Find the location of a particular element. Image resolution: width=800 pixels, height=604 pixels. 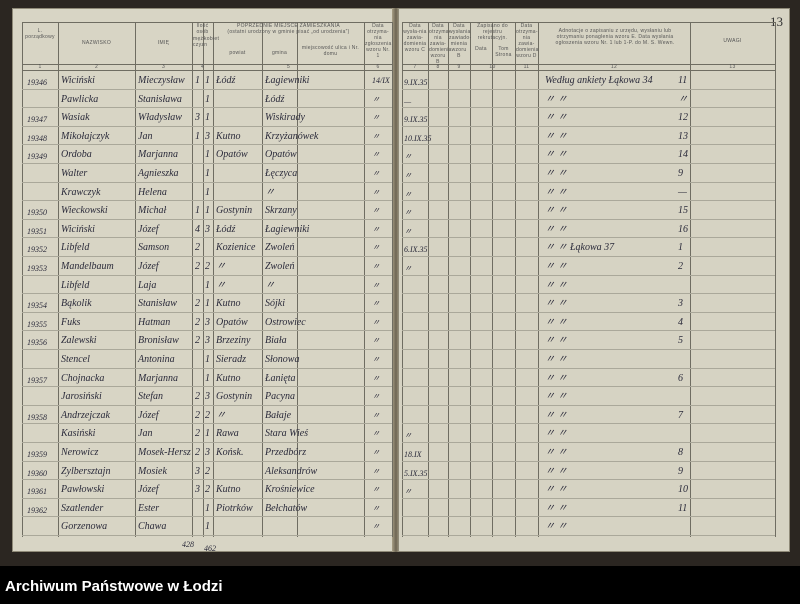

reference-number: 1 is located at coordinates (680, 248).